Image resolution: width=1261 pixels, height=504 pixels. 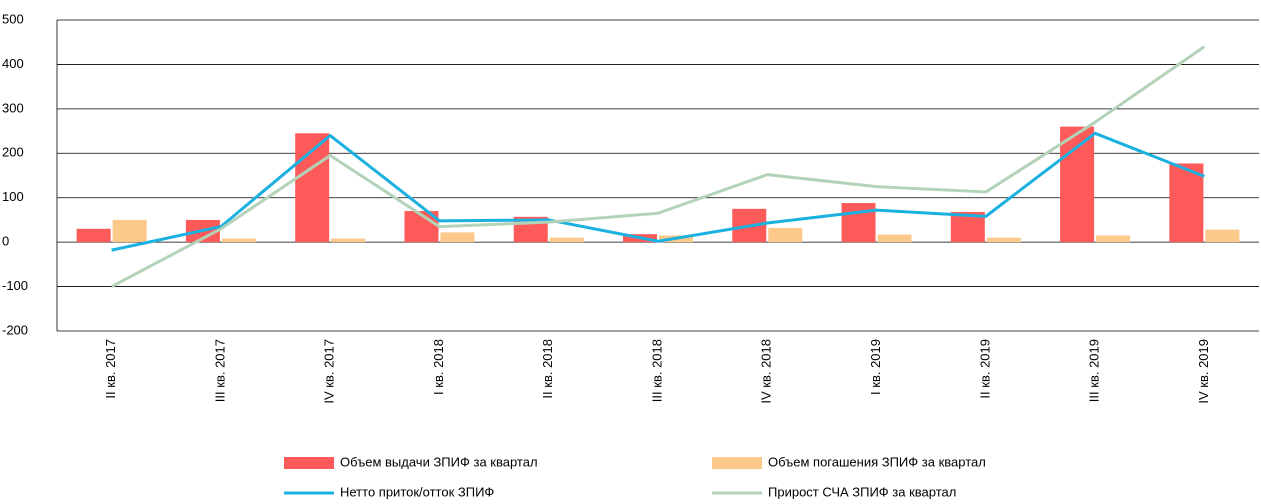 What do you see at coordinates (1203, 371) in the screenshot?
I see `x-tick-label: IV кв. 2019` at bounding box center [1203, 371].